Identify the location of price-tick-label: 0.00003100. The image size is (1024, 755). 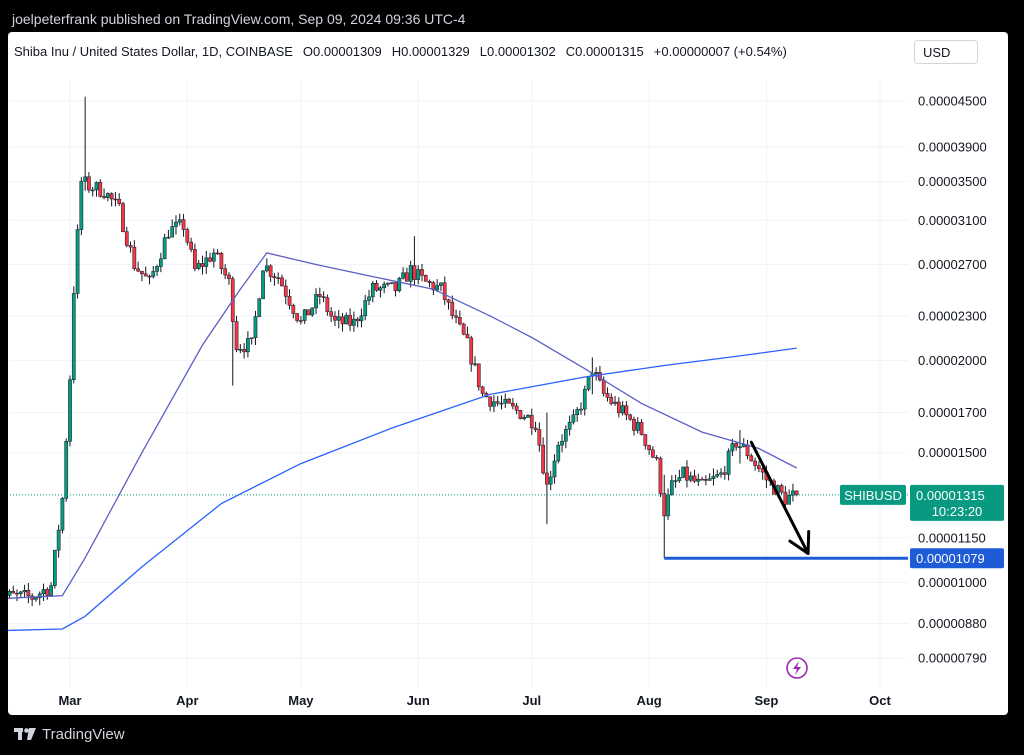
(952, 220).